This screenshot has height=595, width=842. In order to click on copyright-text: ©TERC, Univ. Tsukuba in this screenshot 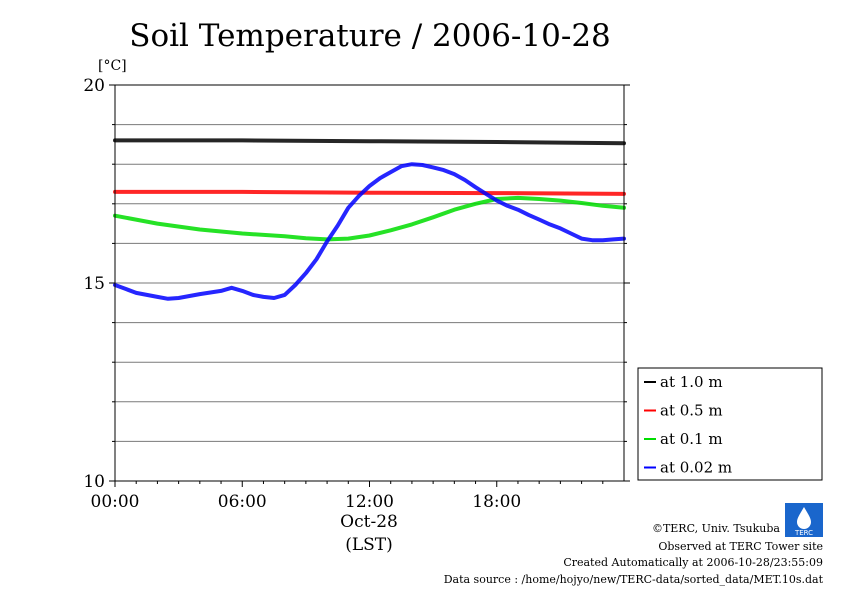, I will do `click(716, 528)`.